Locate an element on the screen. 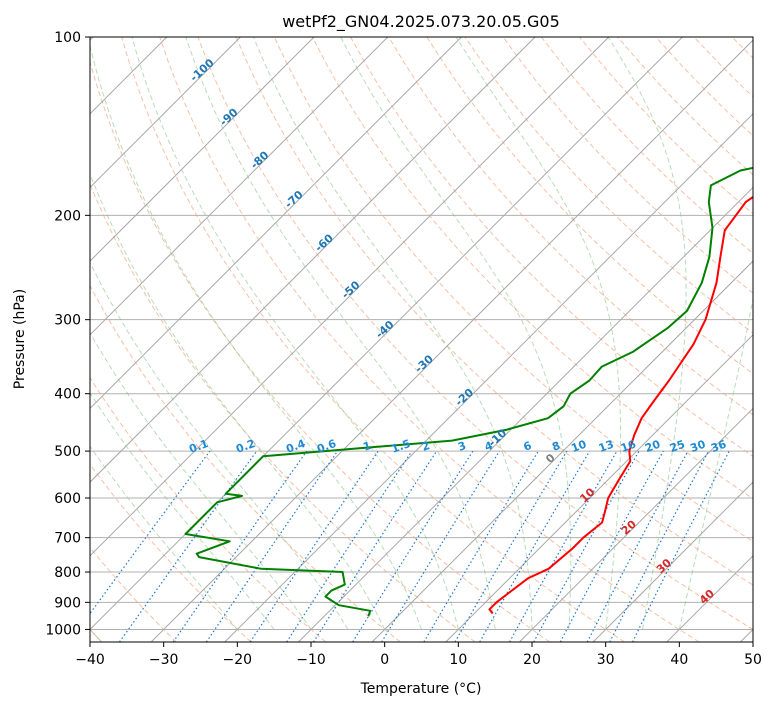 Image resolution: width=775 pixels, height=708 pixels. x-tick-label: −20 is located at coordinates (238, 660).